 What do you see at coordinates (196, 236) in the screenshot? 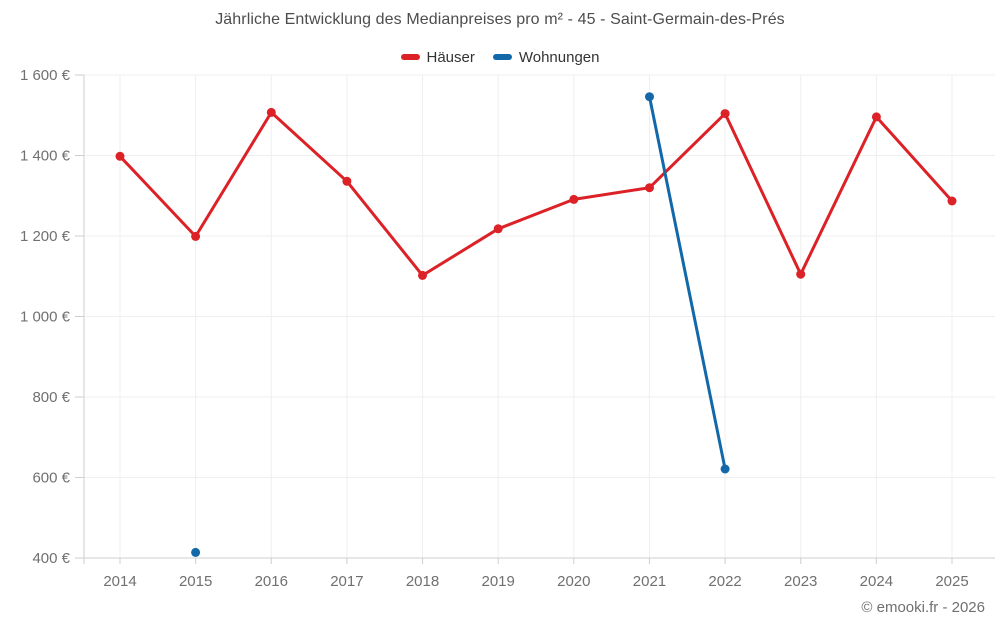
I see `data-point-häuser-2015` at bounding box center [196, 236].